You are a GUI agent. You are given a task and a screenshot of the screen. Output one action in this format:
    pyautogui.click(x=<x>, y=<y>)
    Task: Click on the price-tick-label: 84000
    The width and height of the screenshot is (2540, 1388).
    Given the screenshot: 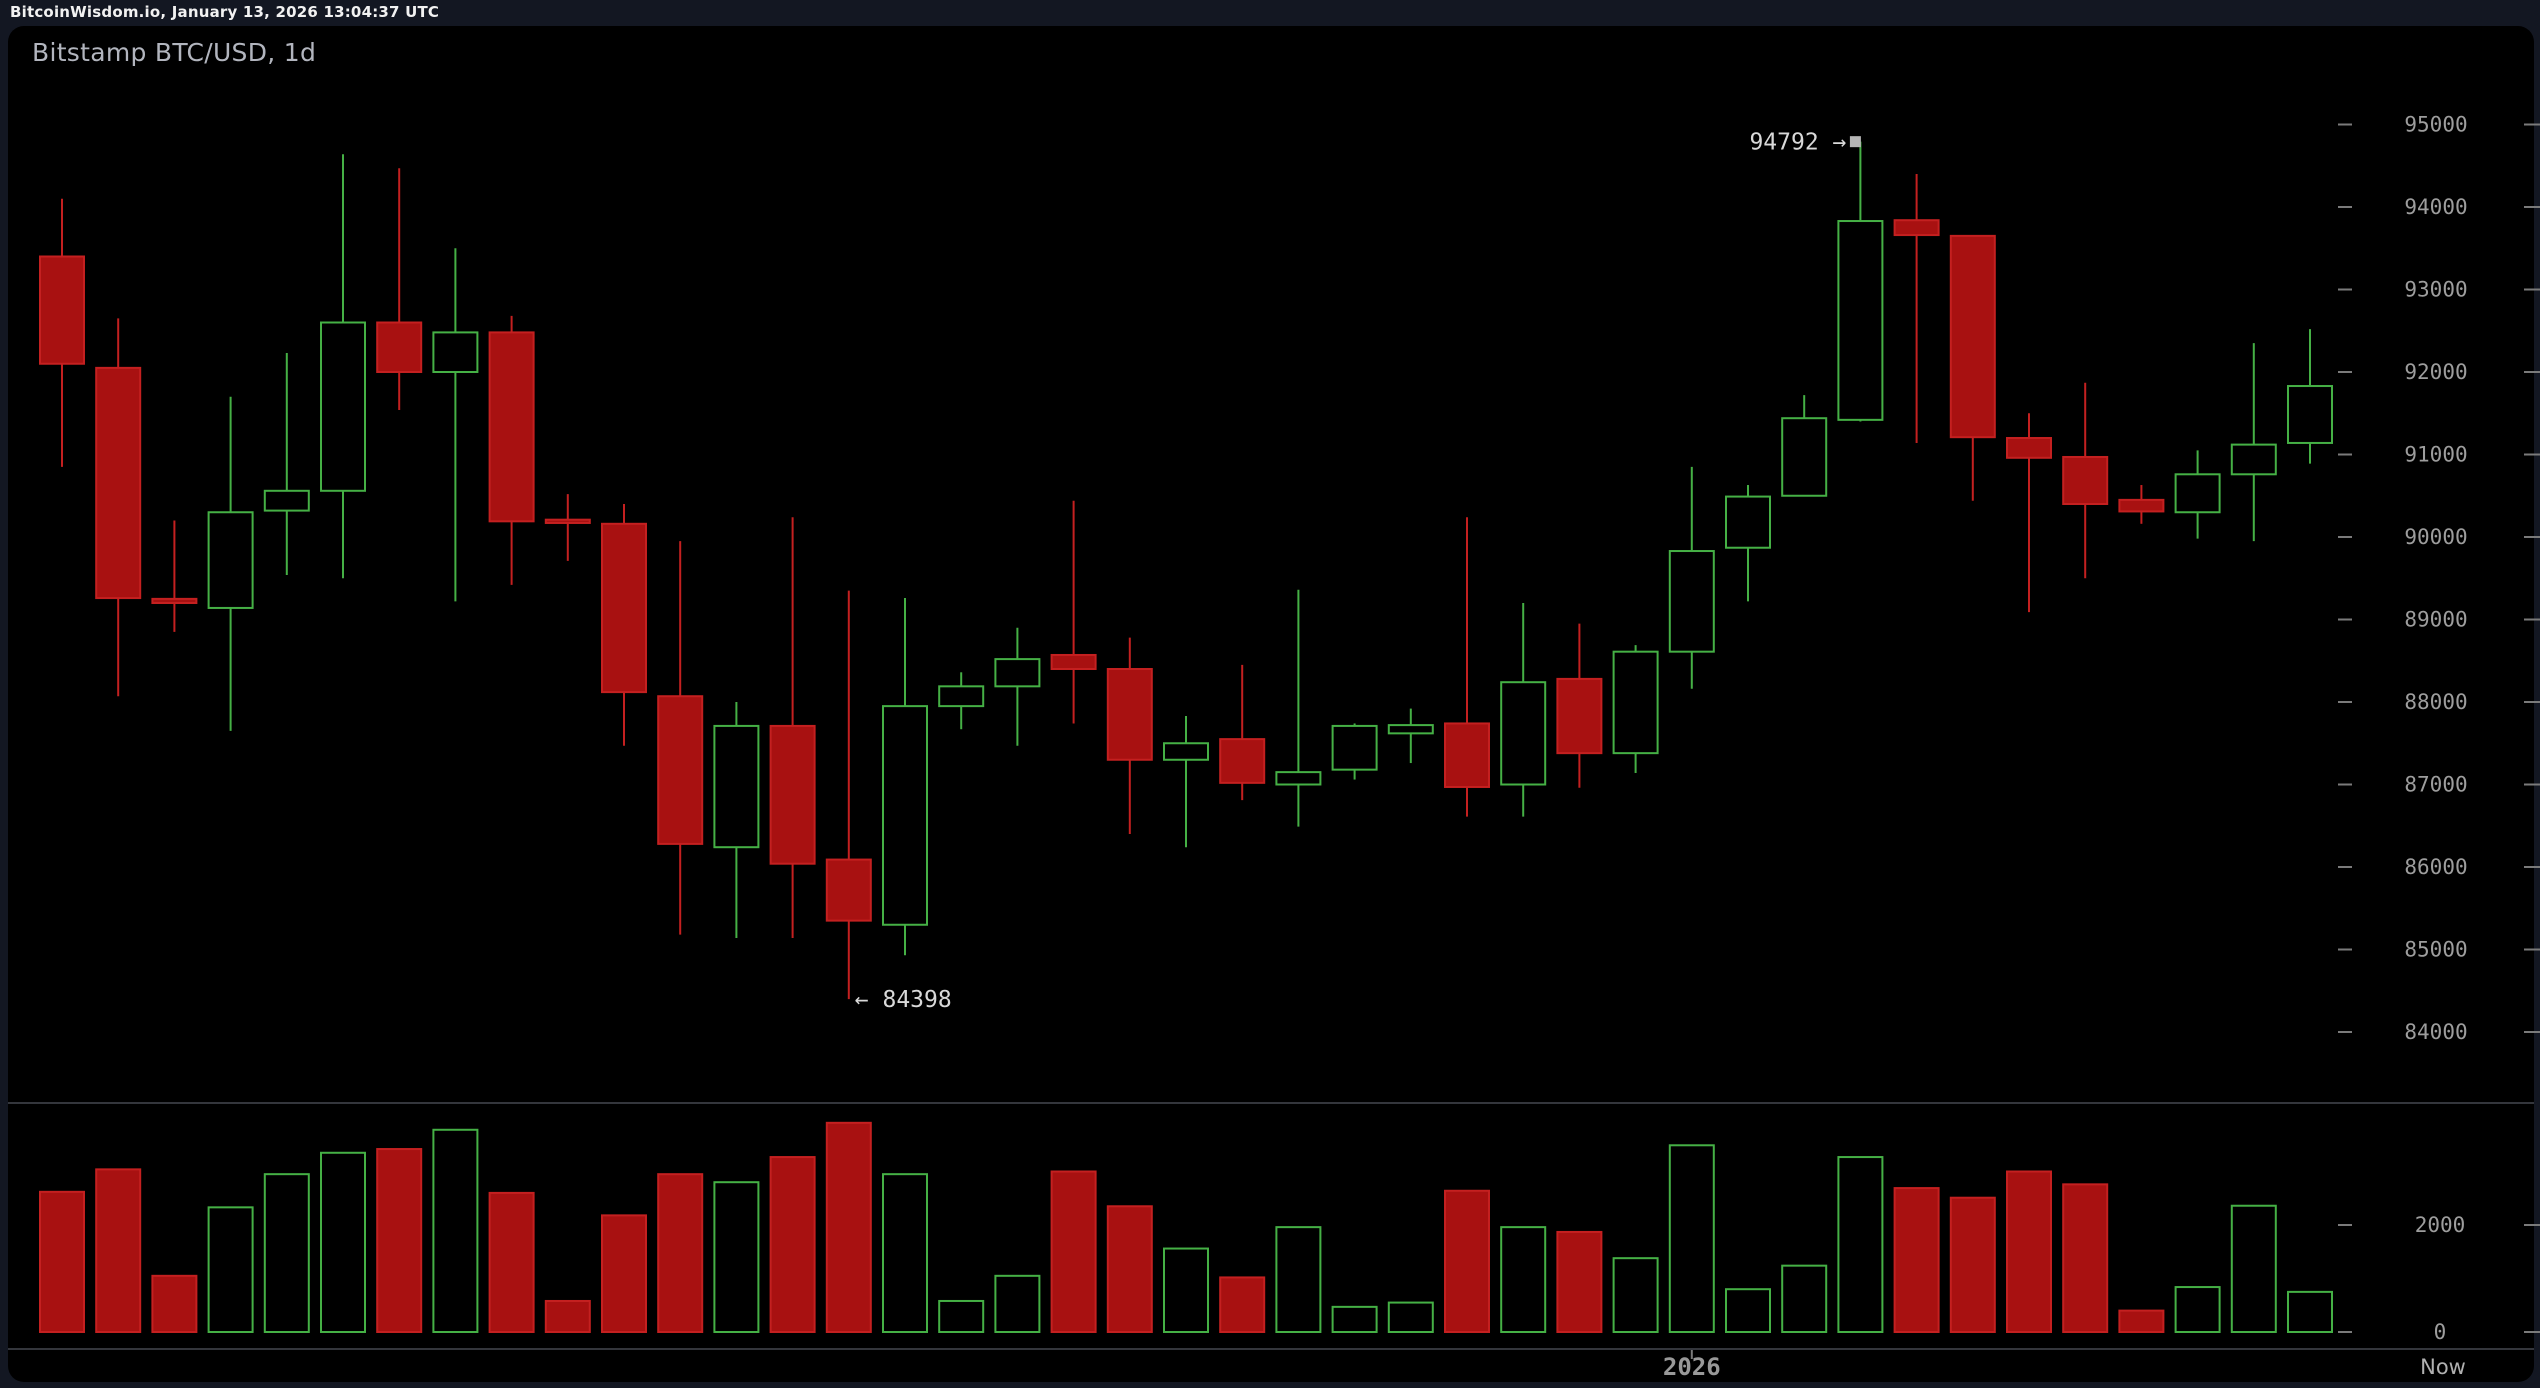 What is the action you would take?
    pyautogui.click(x=2435, y=1032)
    